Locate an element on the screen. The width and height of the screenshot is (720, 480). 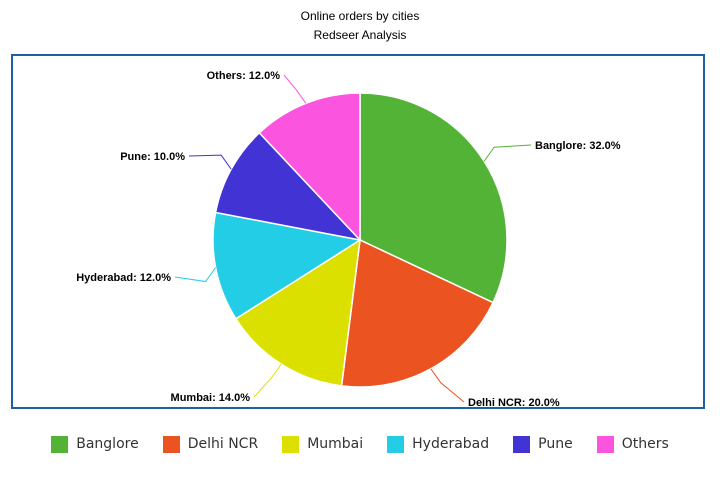
pie-slice-mumbai is located at coordinates (297, 312).